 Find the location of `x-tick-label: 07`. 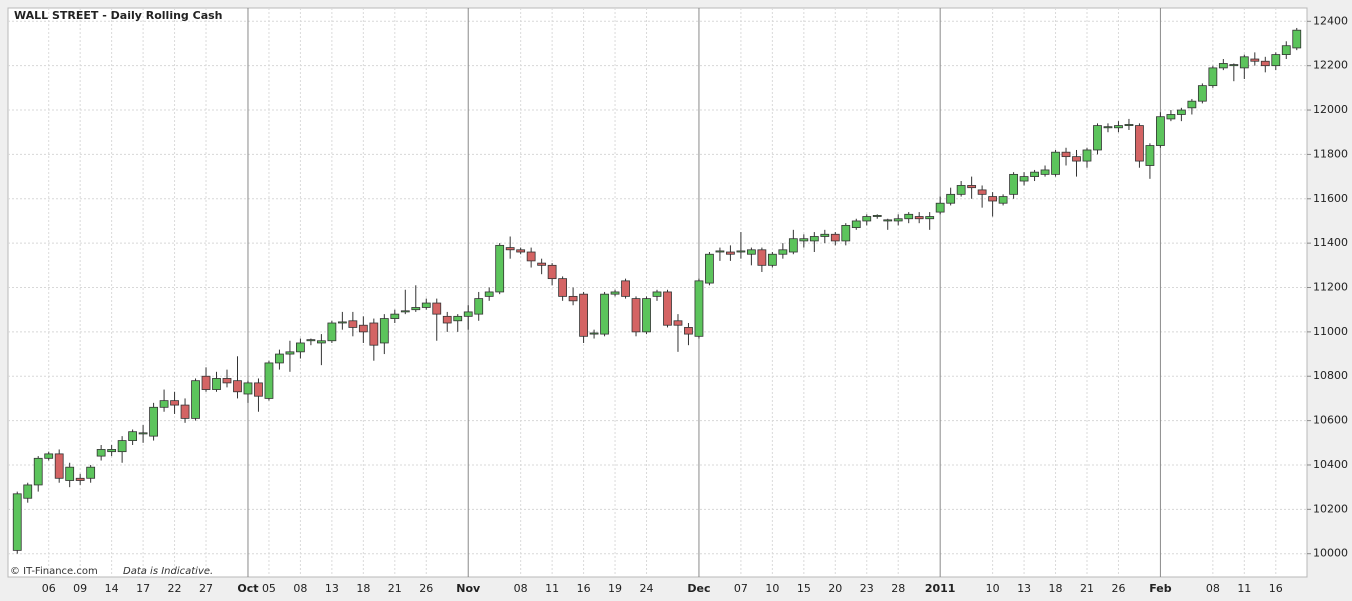

x-tick-label: 07 is located at coordinates (741, 588).